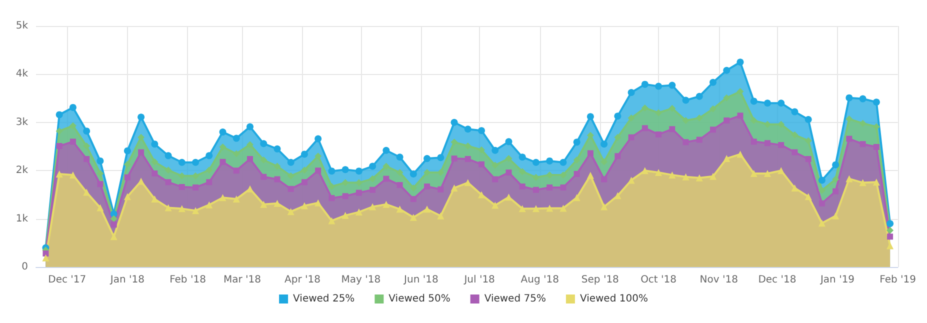 Image resolution: width=927 pixels, height=323 pixels. Describe the element at coordinates (837, 280) in the screenshot. I see `x-tick-label: Jan '19` at that location.